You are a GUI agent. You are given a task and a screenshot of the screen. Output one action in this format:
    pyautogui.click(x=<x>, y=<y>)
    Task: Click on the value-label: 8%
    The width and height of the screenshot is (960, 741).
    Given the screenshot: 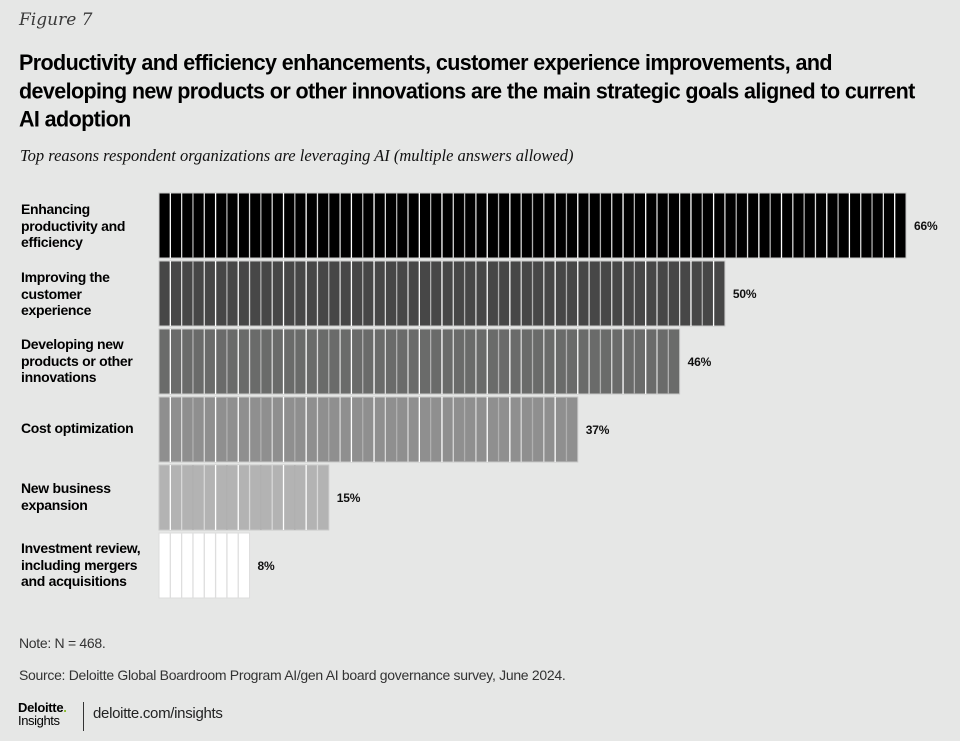 What is the action you would take?
    pyautogui.click(x=266, y=565)
    